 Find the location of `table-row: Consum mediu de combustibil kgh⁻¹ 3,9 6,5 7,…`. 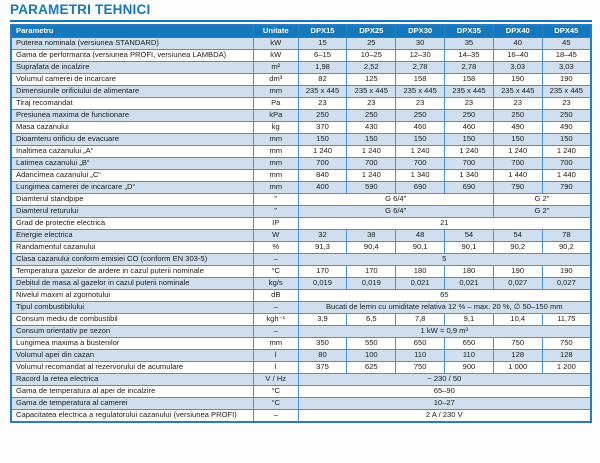

table-row: Consum mediu de combustibil kgh⁻¹ 3,9 6,5 7,… is located at coordinates (301, 319).